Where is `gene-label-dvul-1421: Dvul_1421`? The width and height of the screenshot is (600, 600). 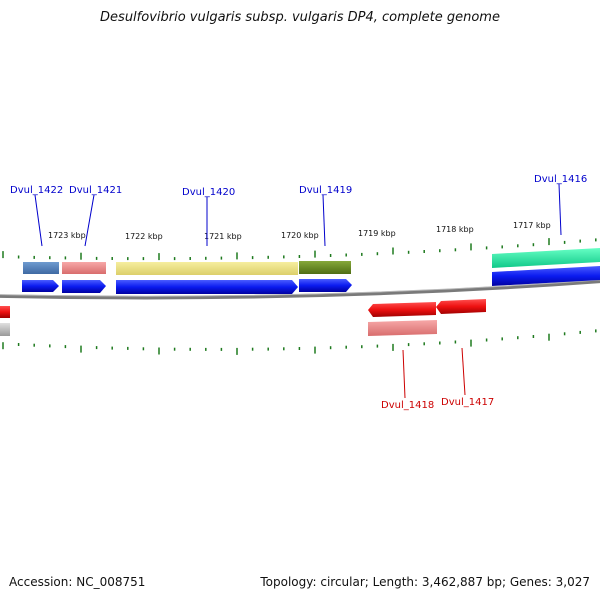
gene-label-dvul-1421: Dvul_1421 is located at coordinates (95, 190).